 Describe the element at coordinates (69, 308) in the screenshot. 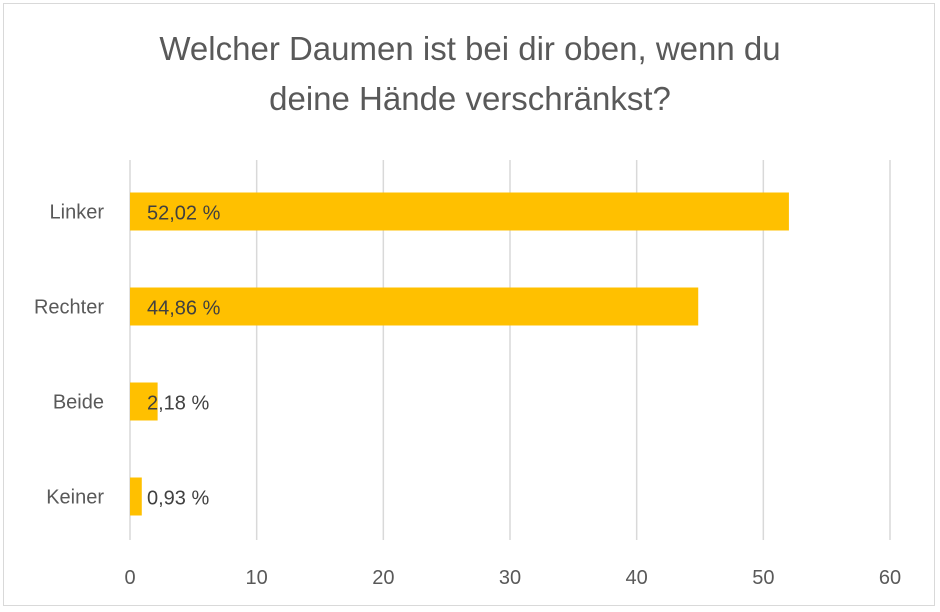

I see `category-label: Rechter` at that location.